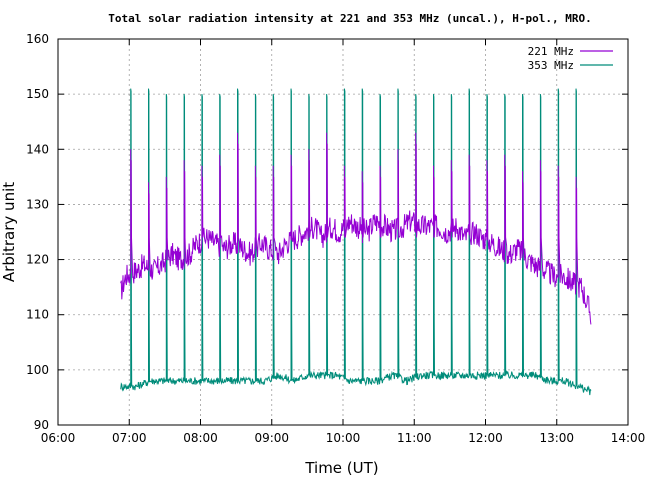 The width and height of the screenshot is (650, 480). What do you see at coordinates (551, 65) in the screenshot?
I see `legend-label: 353 MHz` at bounding box center [551, 65].